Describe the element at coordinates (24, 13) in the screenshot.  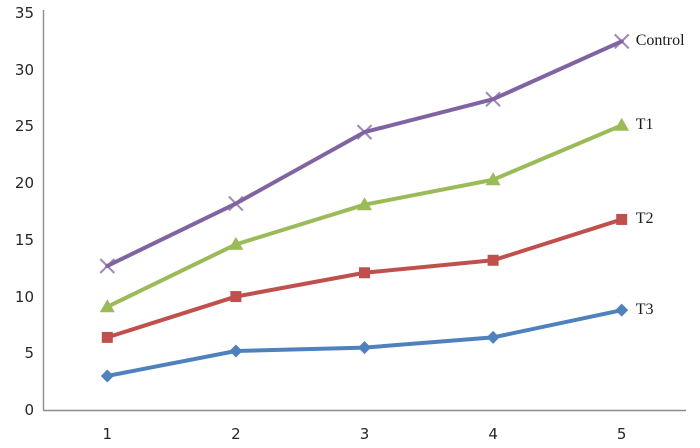
I see `y-axis-tick-label: 35` at that location.